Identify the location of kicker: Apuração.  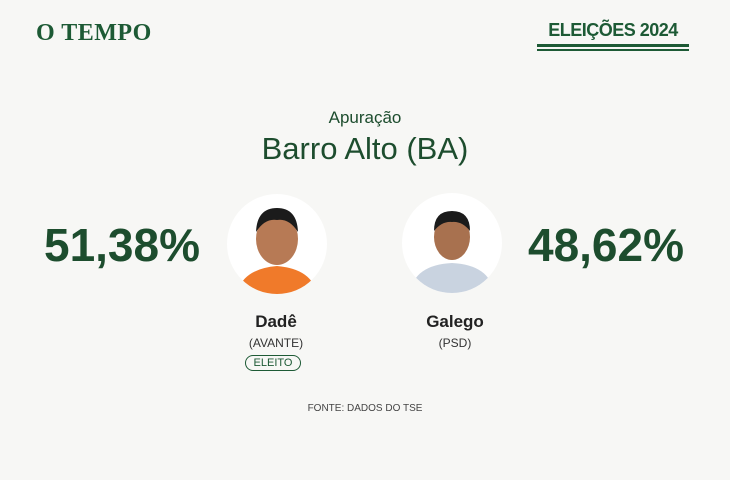
(365, 117).